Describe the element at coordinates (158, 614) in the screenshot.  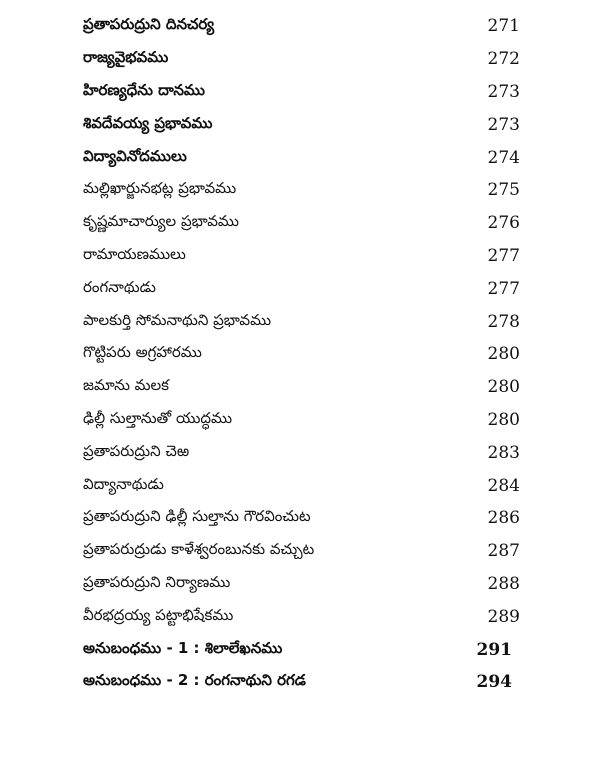
I see `toc-entry-title: వీరభద్రయ్య పట్టాభిషేకము` at that location.